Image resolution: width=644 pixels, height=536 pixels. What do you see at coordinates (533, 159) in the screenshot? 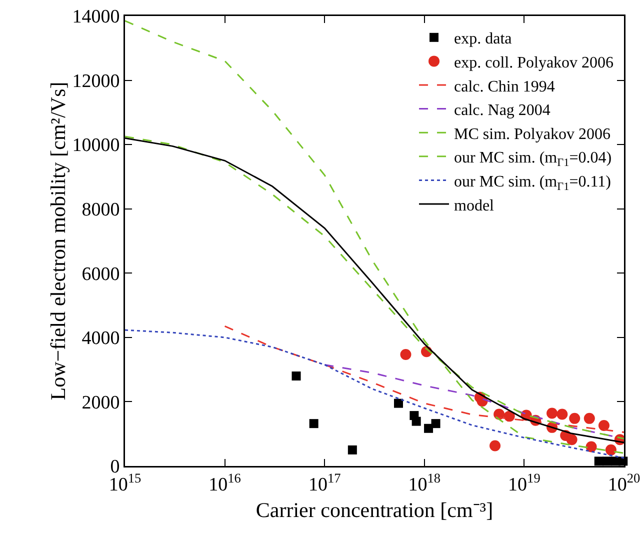
I see `legend-label: our MC sim. (m$_{Γ1}$=0.04)` at bounding box center [533, 159].